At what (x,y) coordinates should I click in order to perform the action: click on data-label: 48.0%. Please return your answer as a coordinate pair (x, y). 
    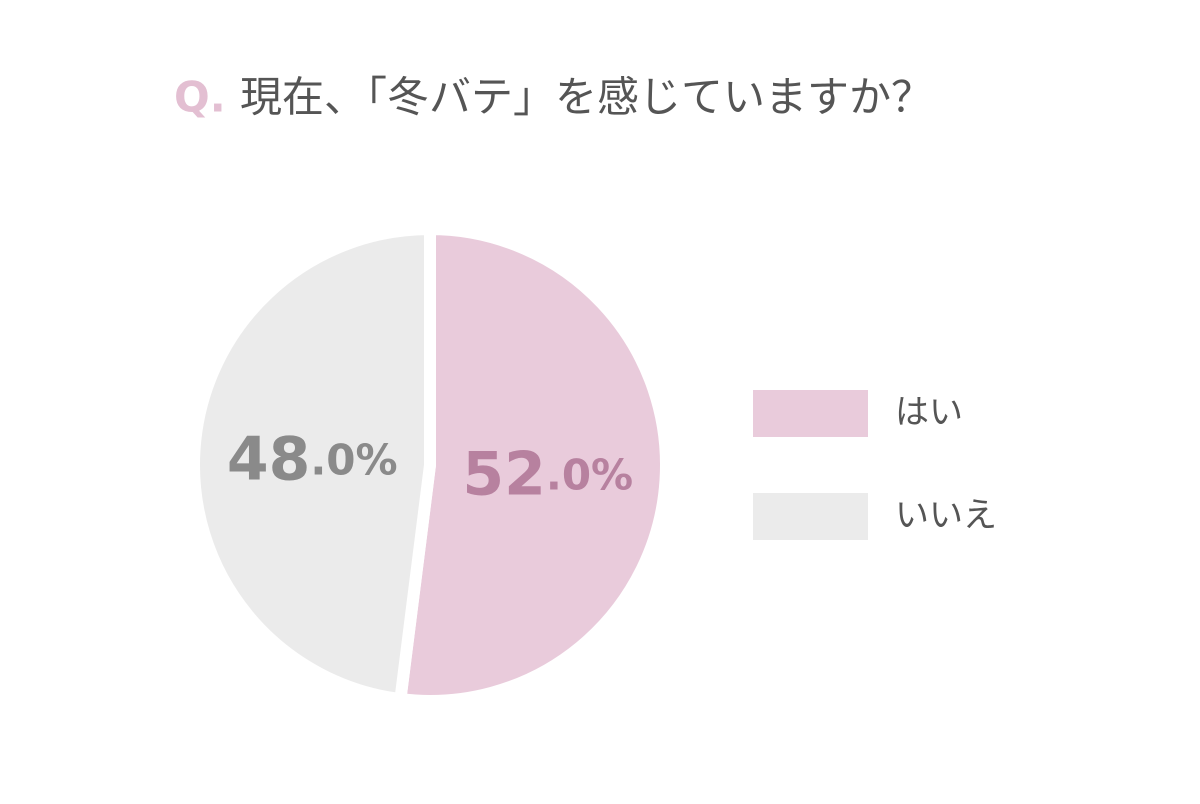
    Looking at the image, I should click on (312, 459).